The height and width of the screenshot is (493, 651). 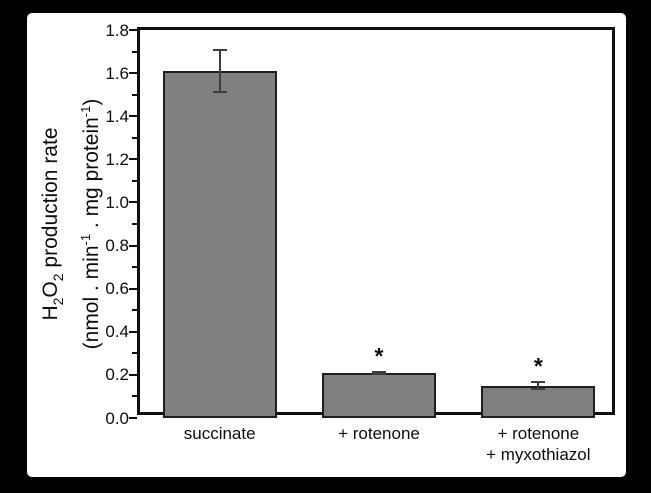 I want to click on category-label-1: + rotenone, so click(x=379, y=433).